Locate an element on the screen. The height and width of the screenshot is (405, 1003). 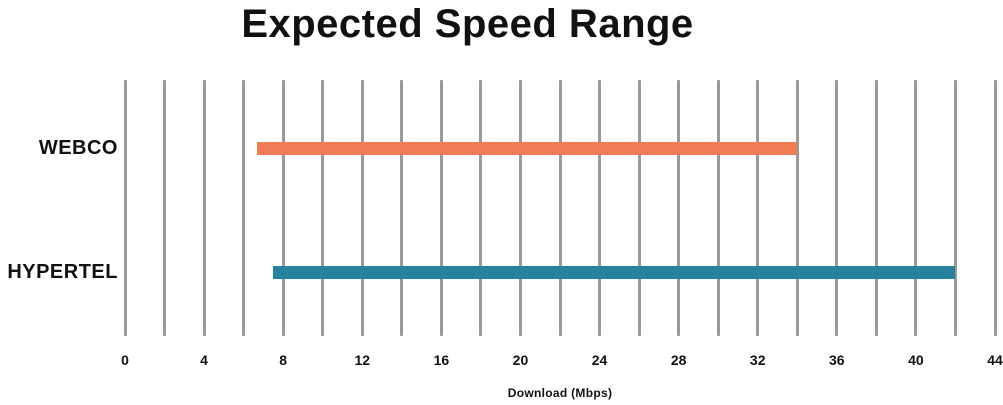
range-bar-hypertel is located at coordinates (614, 272).